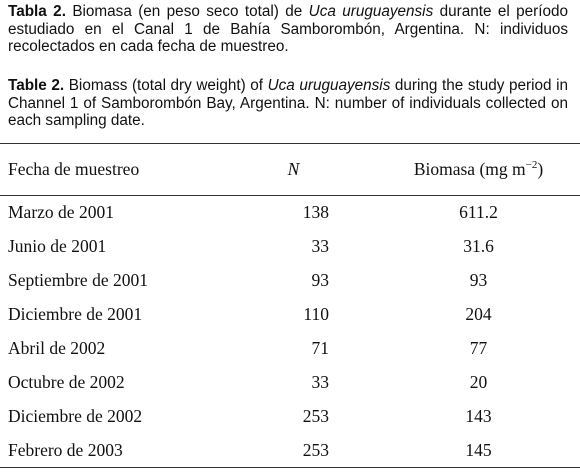 The height and width of the screenshot is (472, 580). I want to click on caption-text: Biomasa (en peso seco total) de, so click(187, 11).